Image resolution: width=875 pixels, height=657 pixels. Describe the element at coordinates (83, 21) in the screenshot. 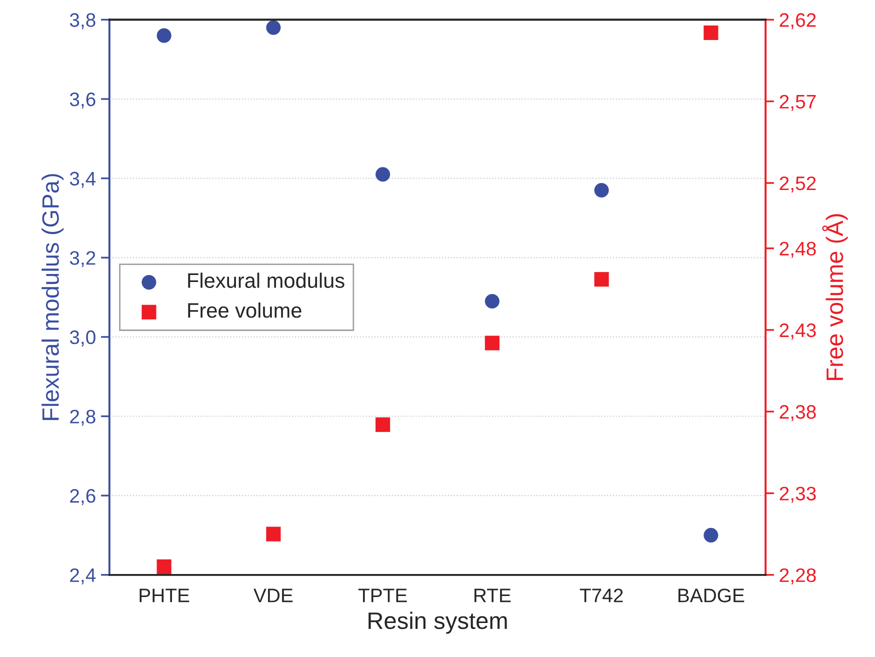

I see `y-tick-label: 3,8` at that location.